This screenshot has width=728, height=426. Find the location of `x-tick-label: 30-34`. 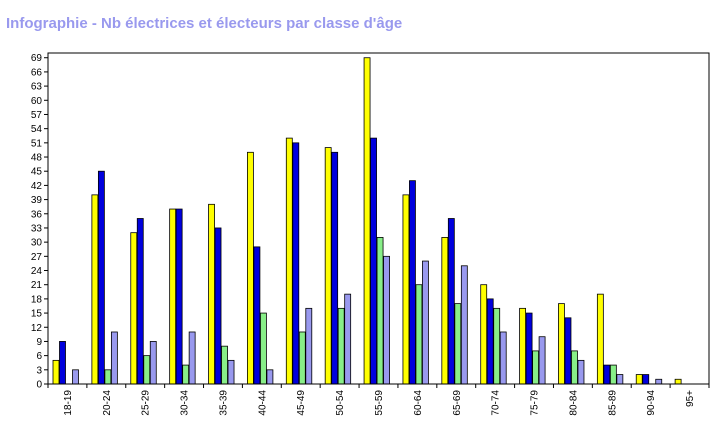

x-tick-label: 30-34 is located at coordinates (185, 403).